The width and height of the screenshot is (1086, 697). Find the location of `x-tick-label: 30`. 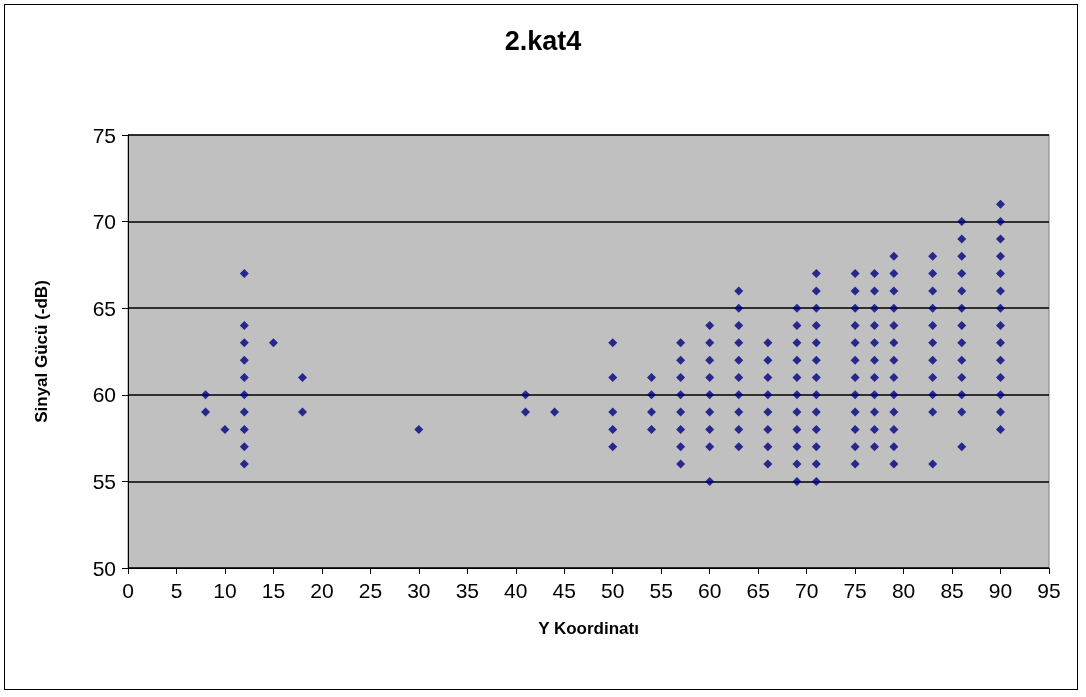

x-tick-label: 30 is located at coordinates (419, 590).